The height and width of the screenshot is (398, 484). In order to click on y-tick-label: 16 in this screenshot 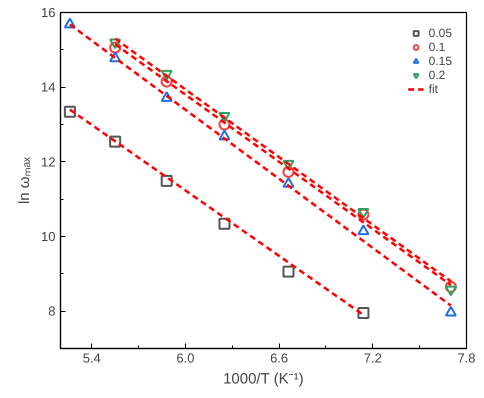, I will do `click(48, 12)`.